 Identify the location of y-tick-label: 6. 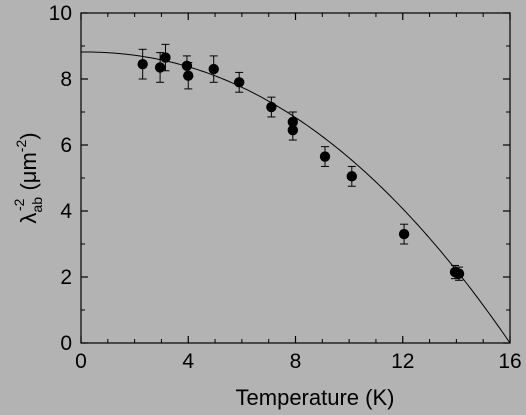
(66, 145).